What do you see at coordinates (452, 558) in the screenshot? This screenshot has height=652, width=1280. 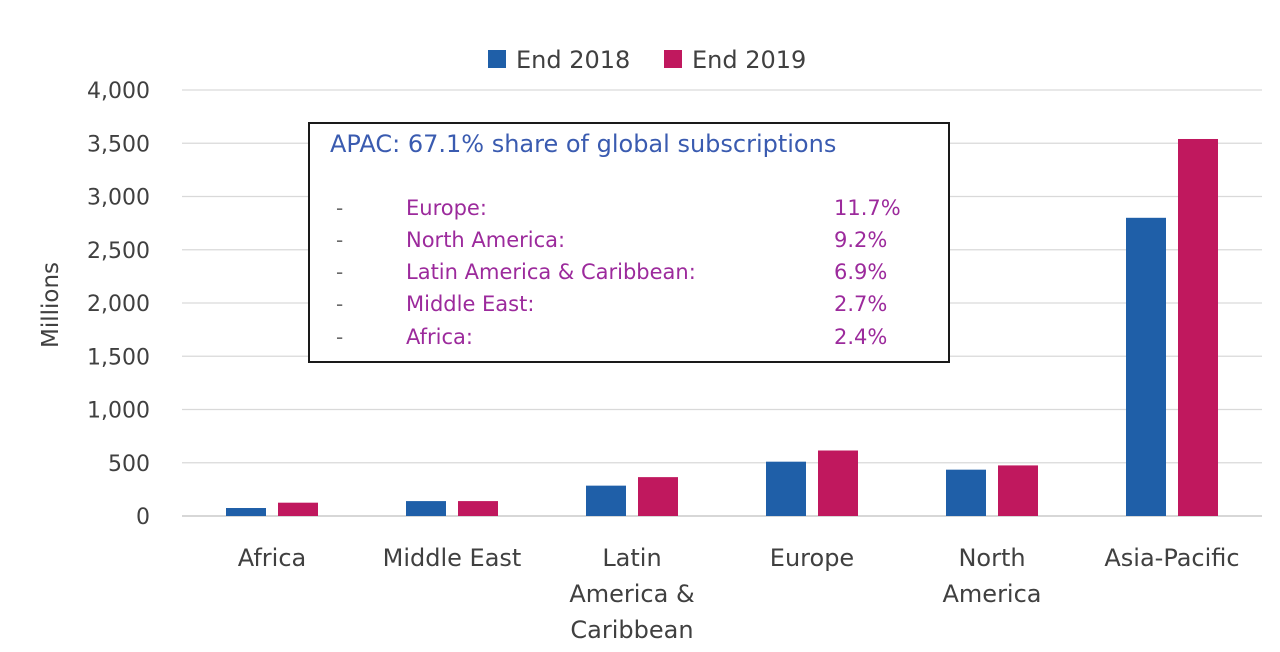 I see `x-category-label: Middle East` at bounding box center [452, 558].